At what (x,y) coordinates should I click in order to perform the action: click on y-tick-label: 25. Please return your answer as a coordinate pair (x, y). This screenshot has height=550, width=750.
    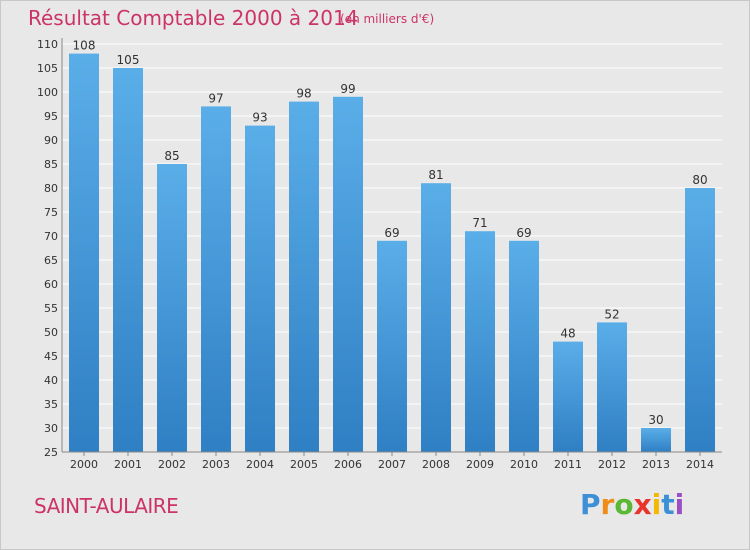
    Looking at the image, I should click on (51, 452).